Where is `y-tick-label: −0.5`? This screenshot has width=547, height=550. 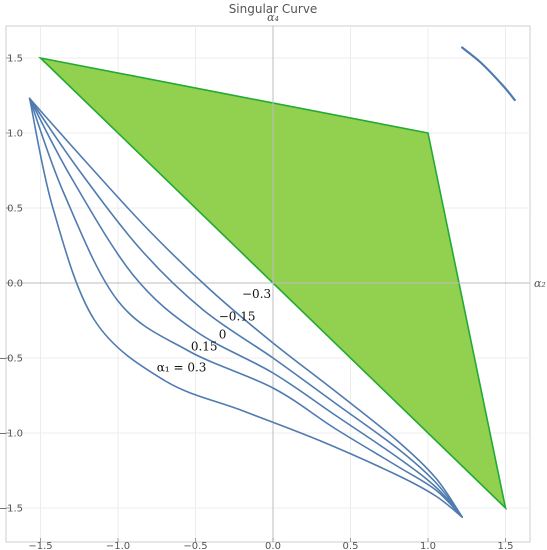 y-tick-label: −0.5 is located at coordinates (11, 359).